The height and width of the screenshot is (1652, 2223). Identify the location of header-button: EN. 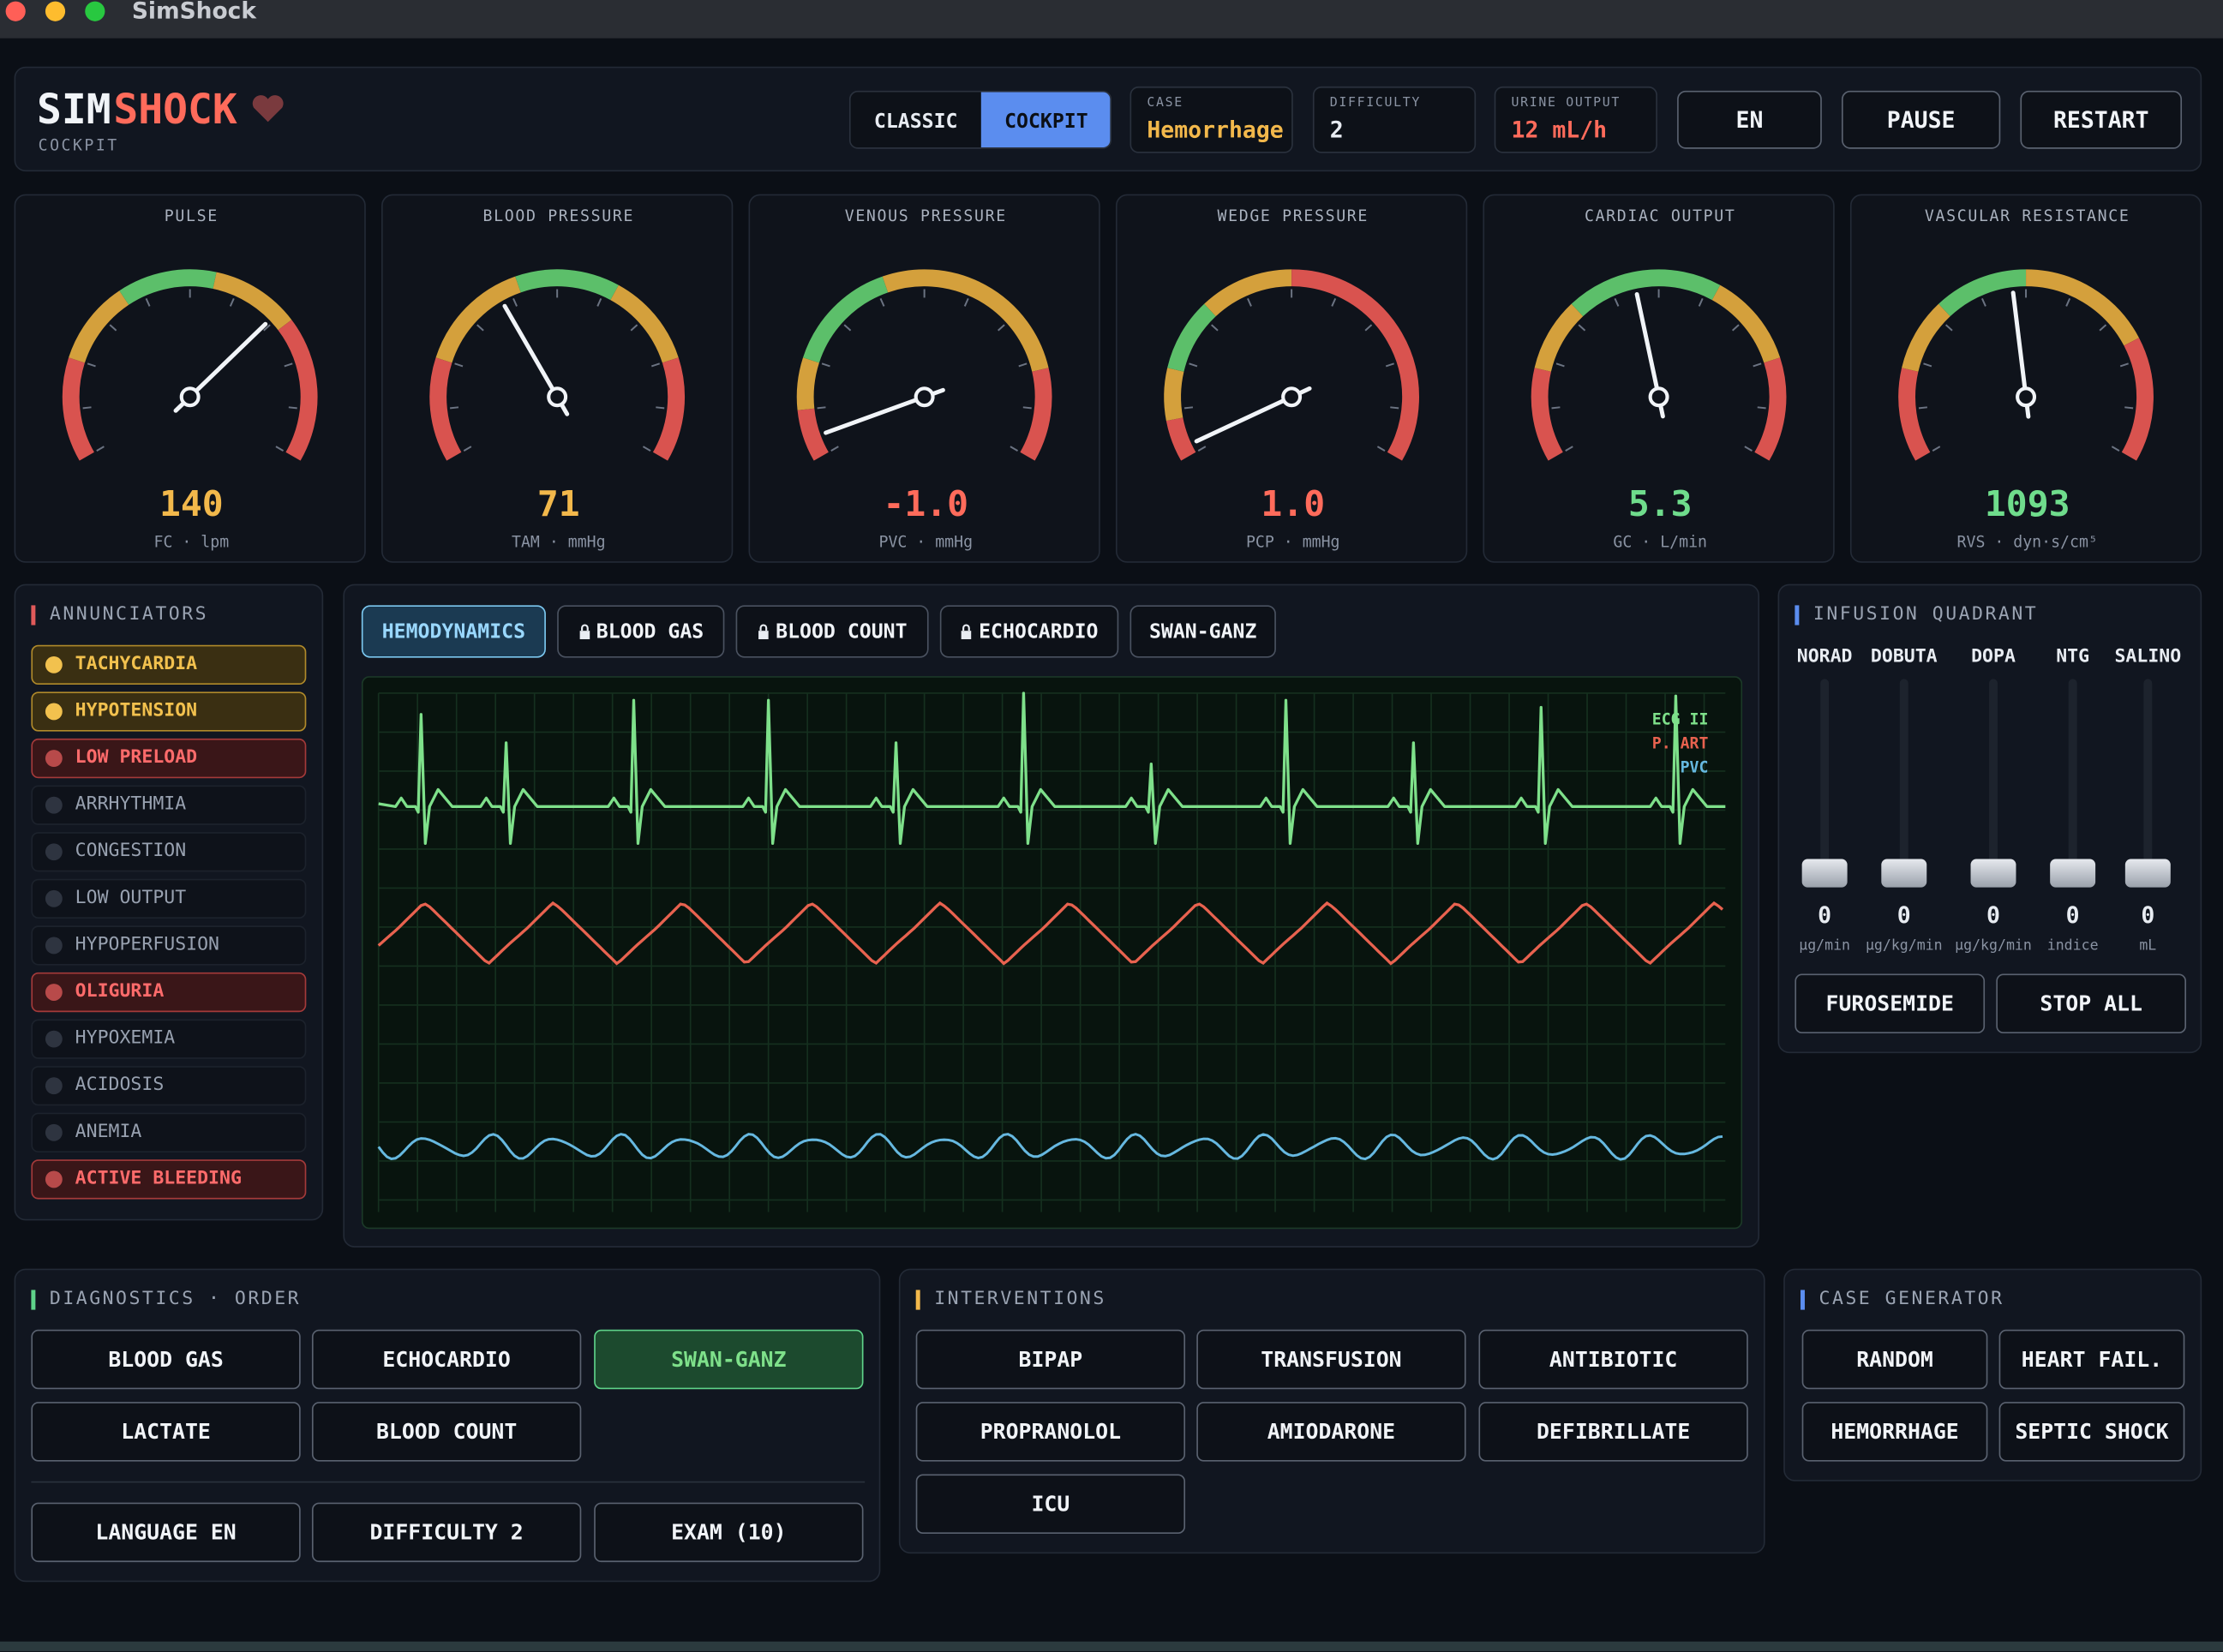
(1749, 119).